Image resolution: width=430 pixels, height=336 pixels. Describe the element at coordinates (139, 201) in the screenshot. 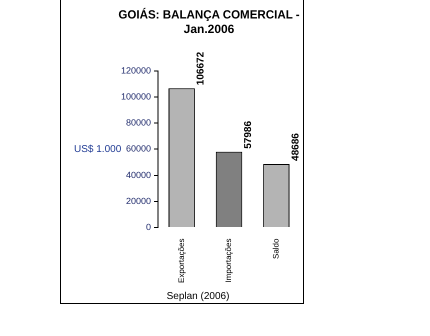

I see `y-tick-label: 20000` at that location.